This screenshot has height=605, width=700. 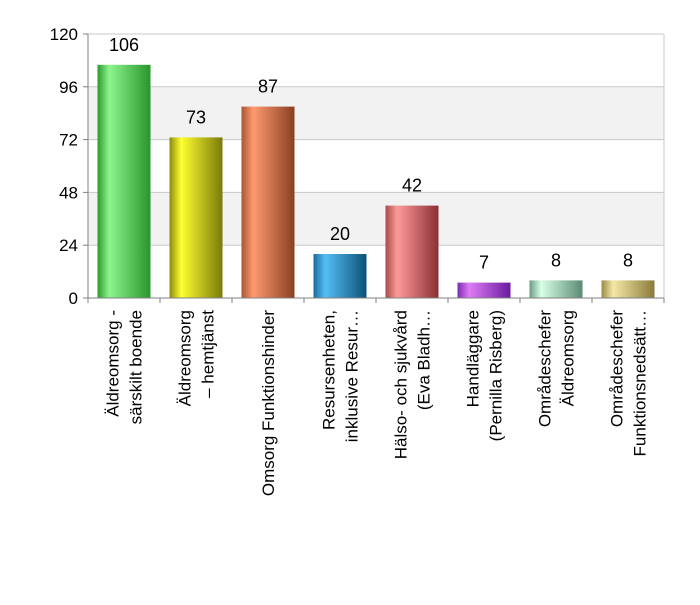 I want to click on y-tick-label: 72, so click(x=68, y=140).